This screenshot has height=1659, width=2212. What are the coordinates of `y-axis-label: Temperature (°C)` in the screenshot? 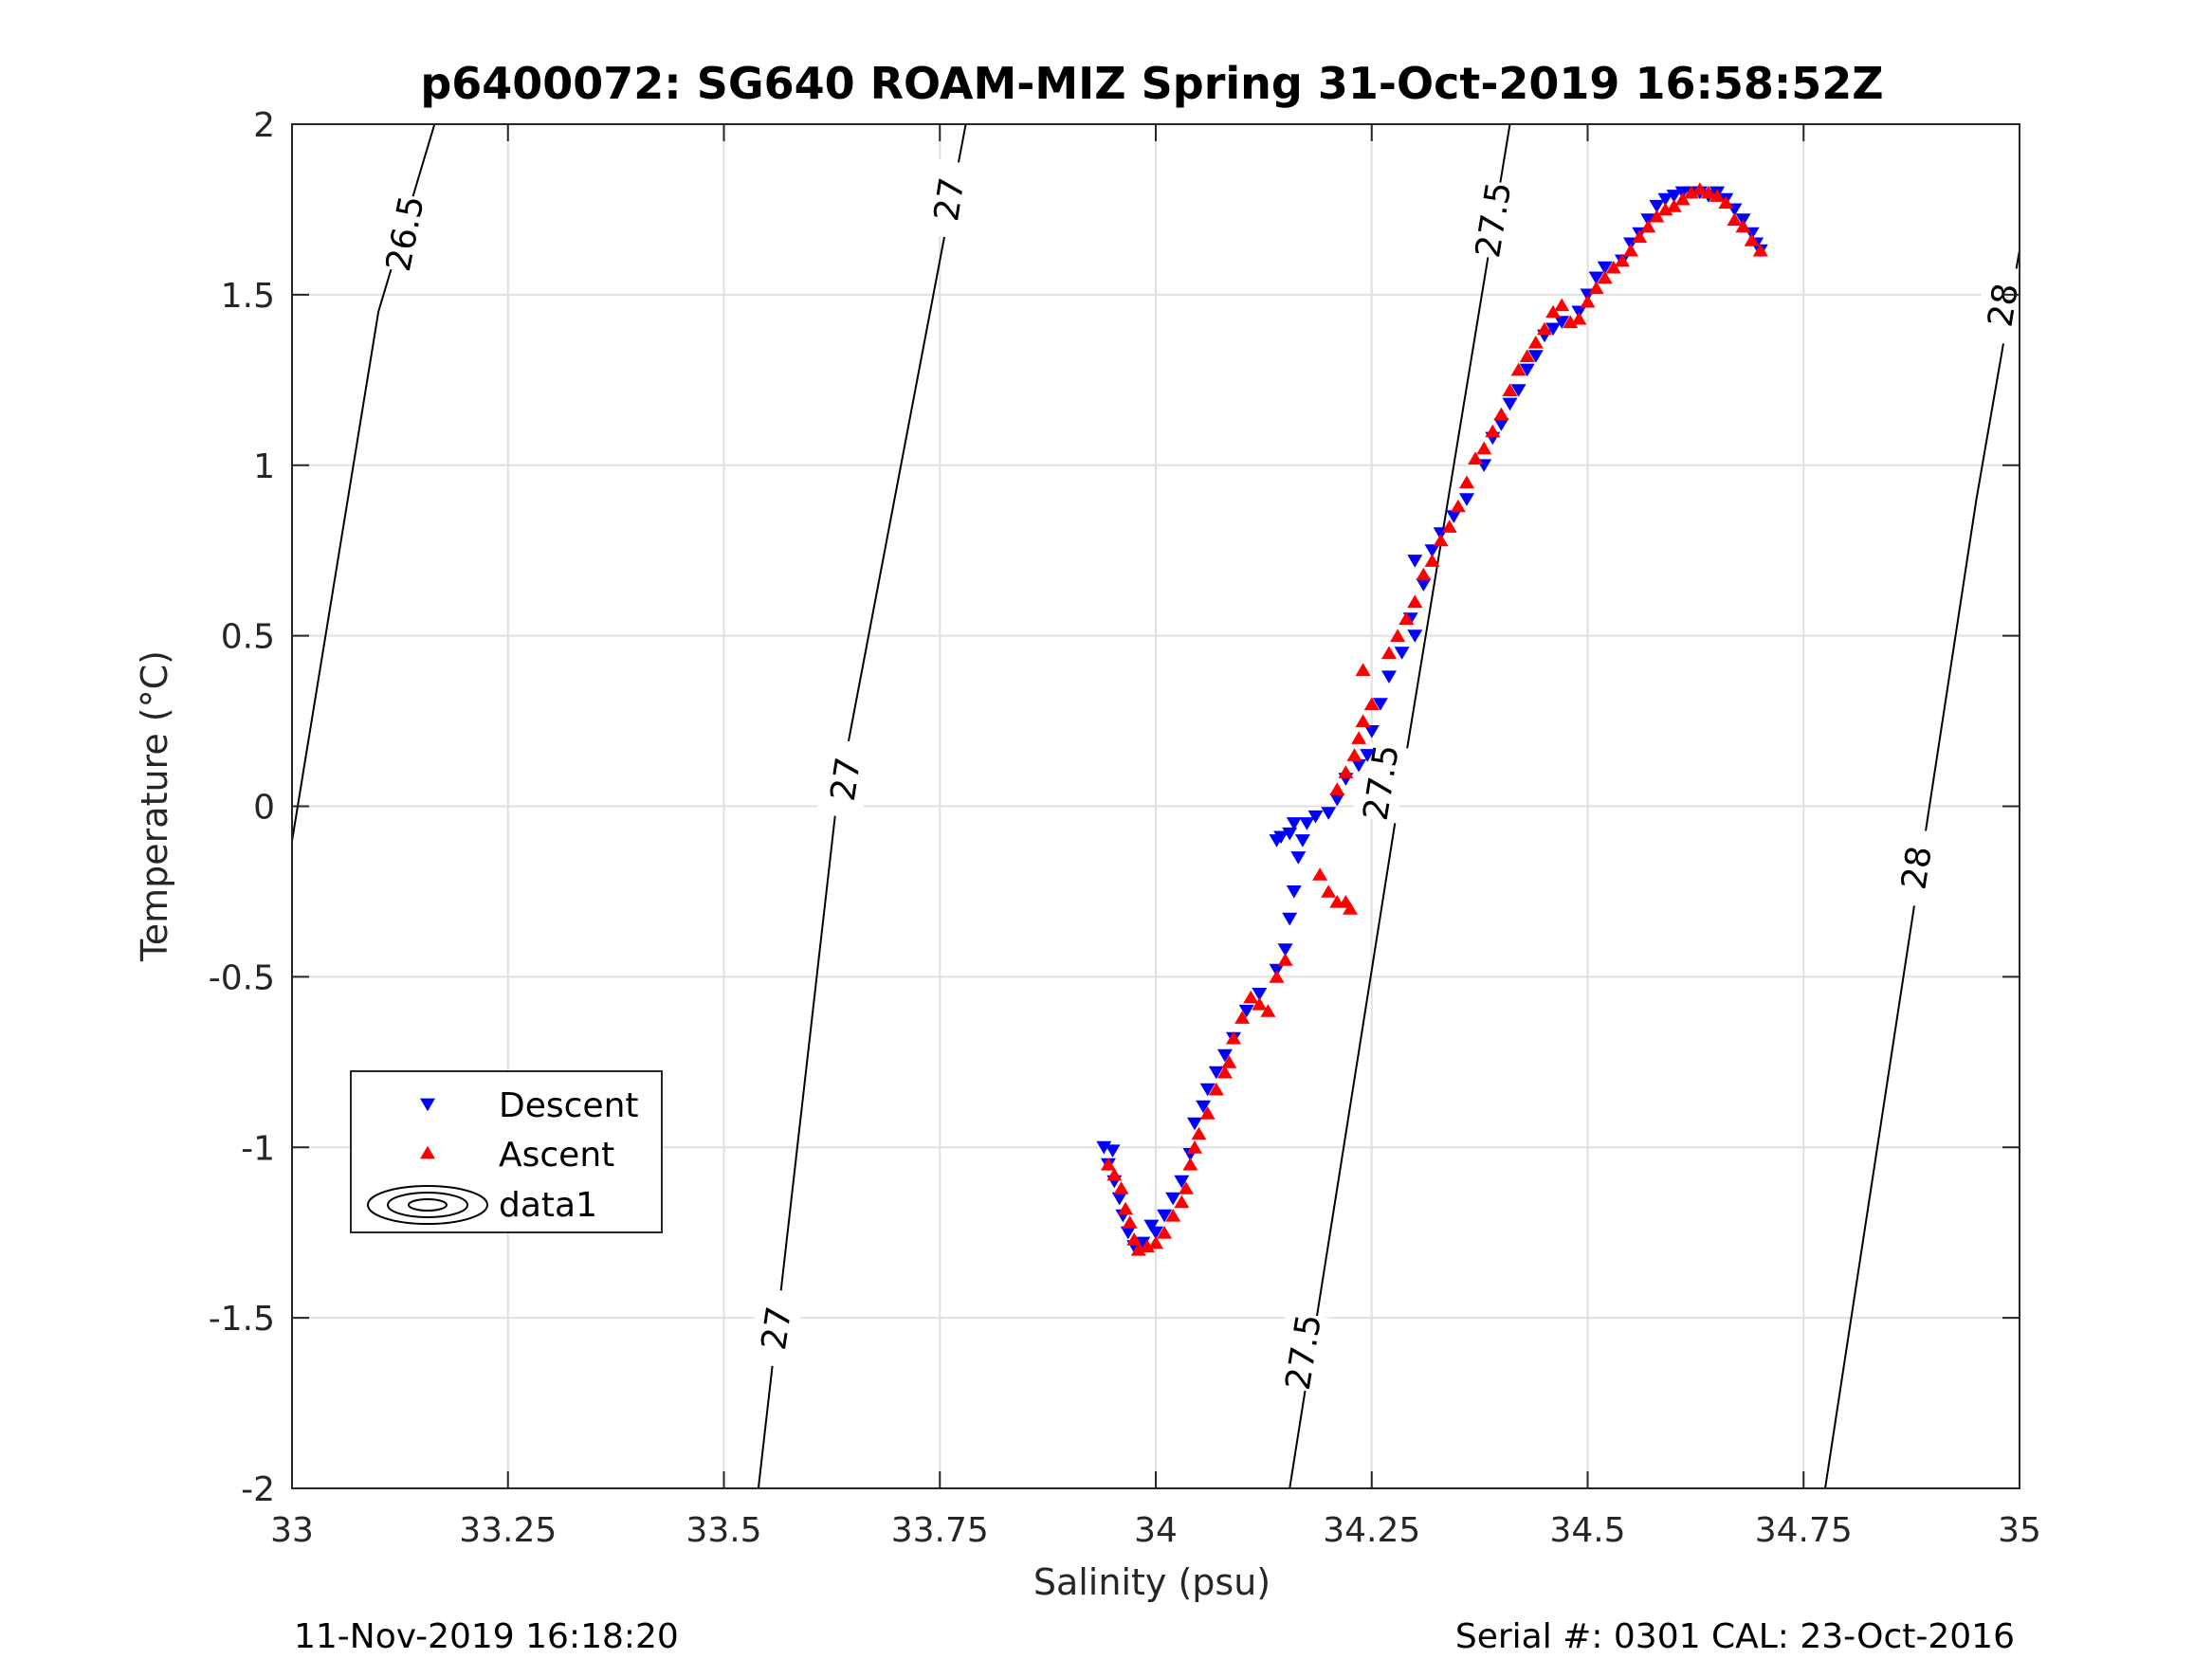 It's located at (154, 806).